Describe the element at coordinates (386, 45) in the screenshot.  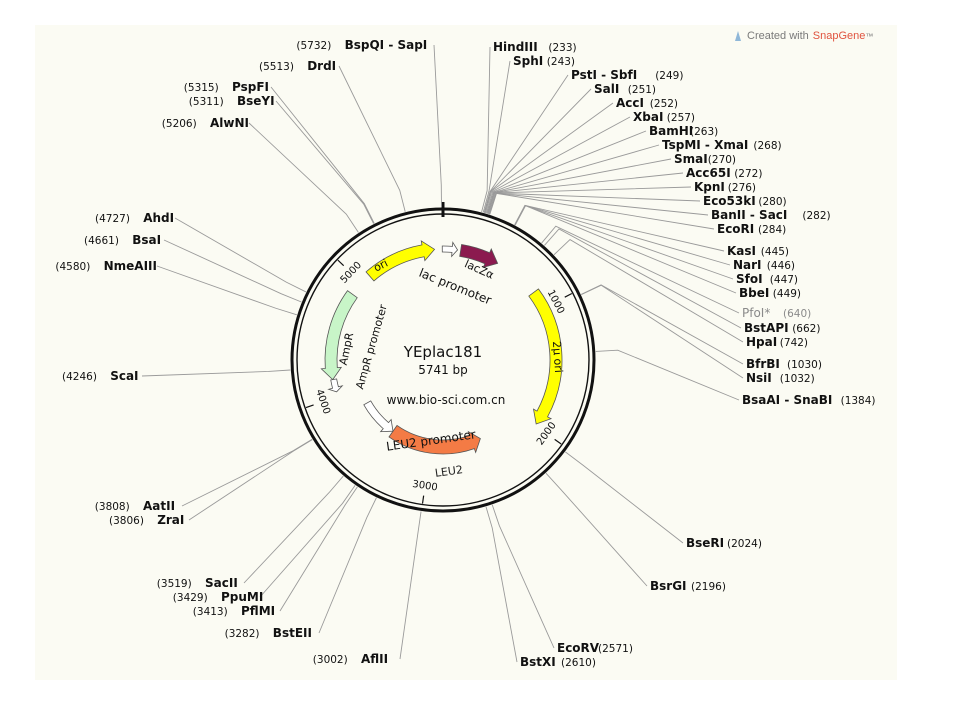
I see `enzyme-name: BspQI - SapI` at that location.